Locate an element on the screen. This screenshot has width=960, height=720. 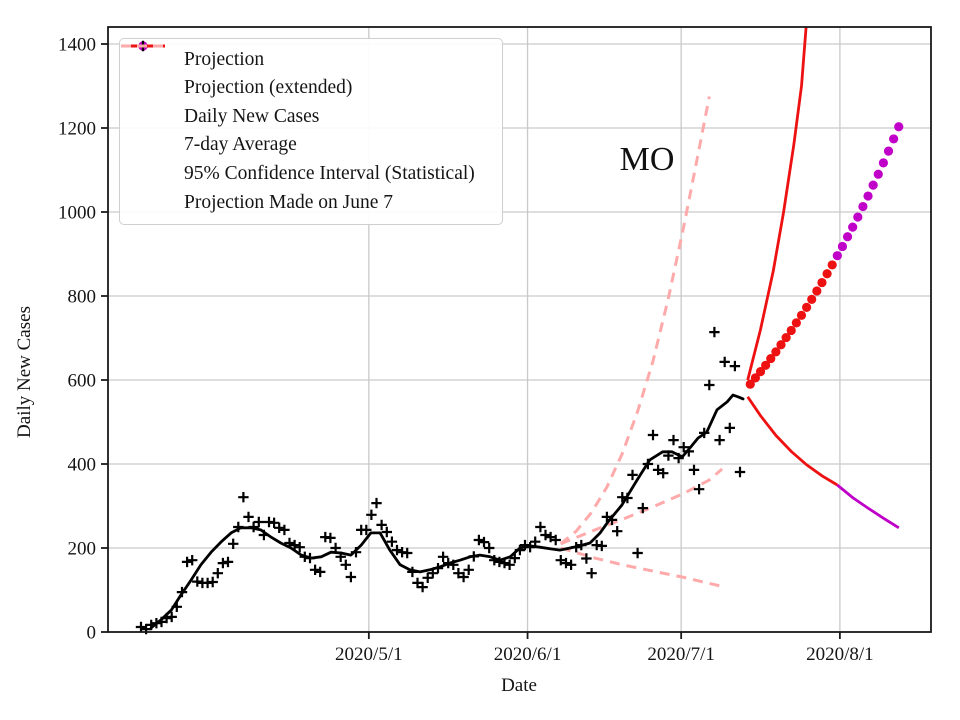
legend-item-label: Projection is located at coordinates (224, 59).